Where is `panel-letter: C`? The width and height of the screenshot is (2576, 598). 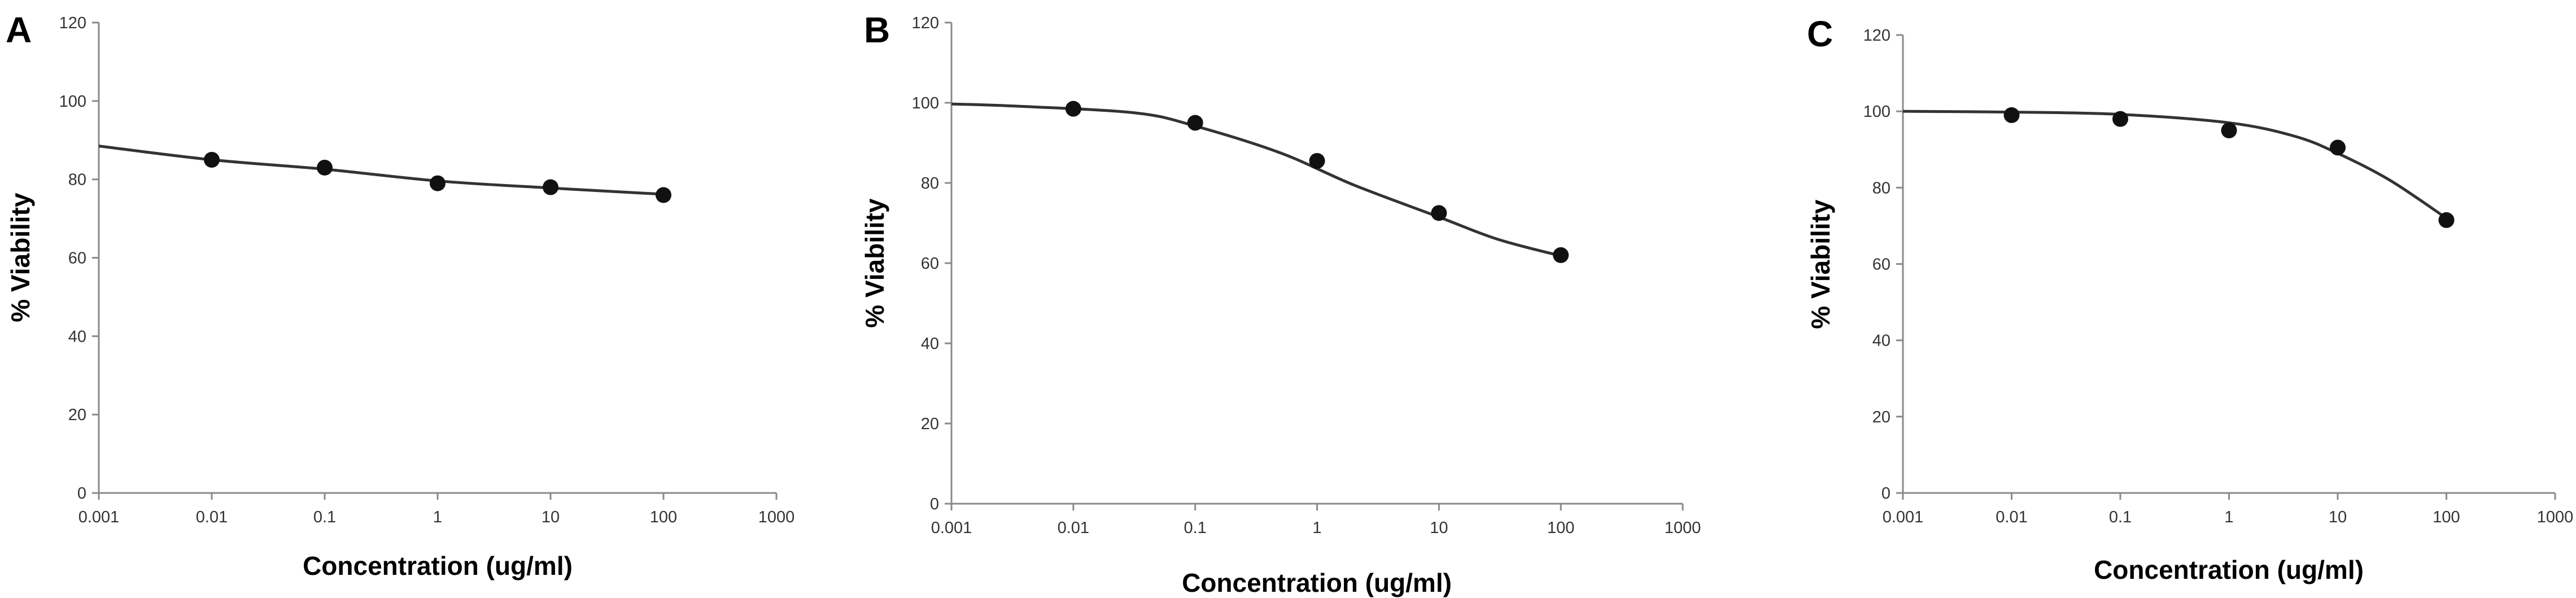
panel-letter: C is located at coordinates (1820, 34).